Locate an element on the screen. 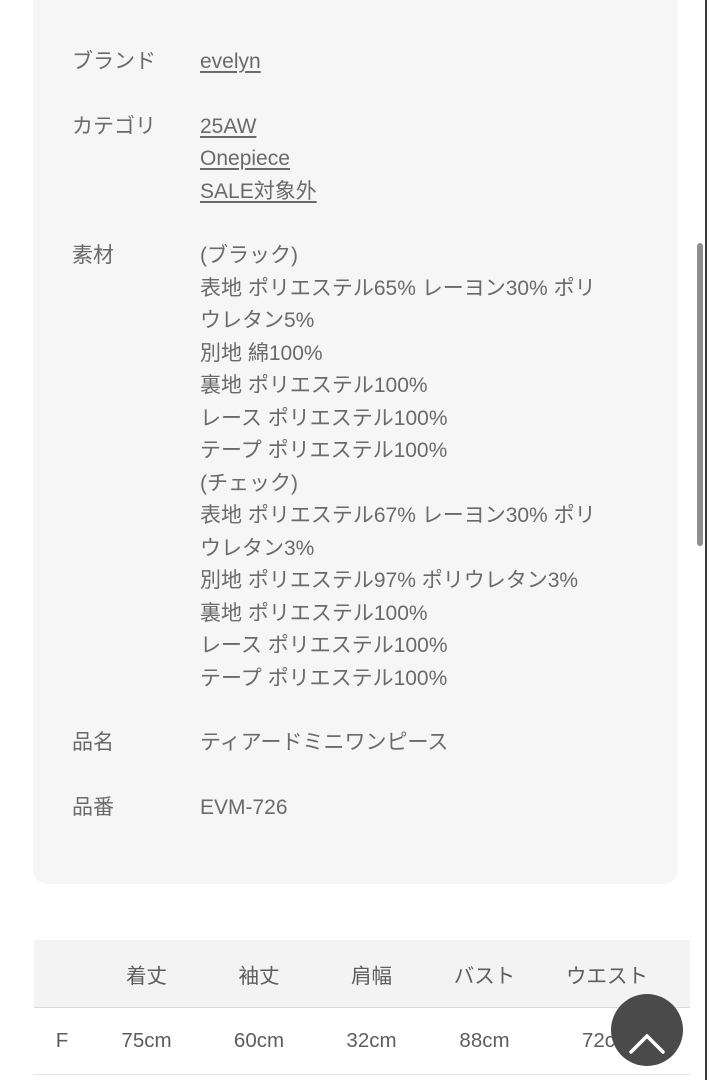 Image resolution: width=710 pixels, height=1080 pixels. material-line: 表地 ポリエステル67% レーヨン30% ポリ is located at coordinates (398, 515).